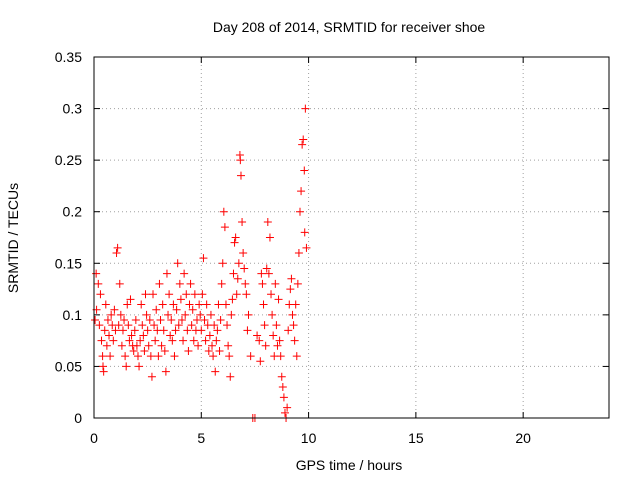 The height and width of the screenshot is (480, 640). I want to click on y-tick-label: 0.1, so click(73, 315).